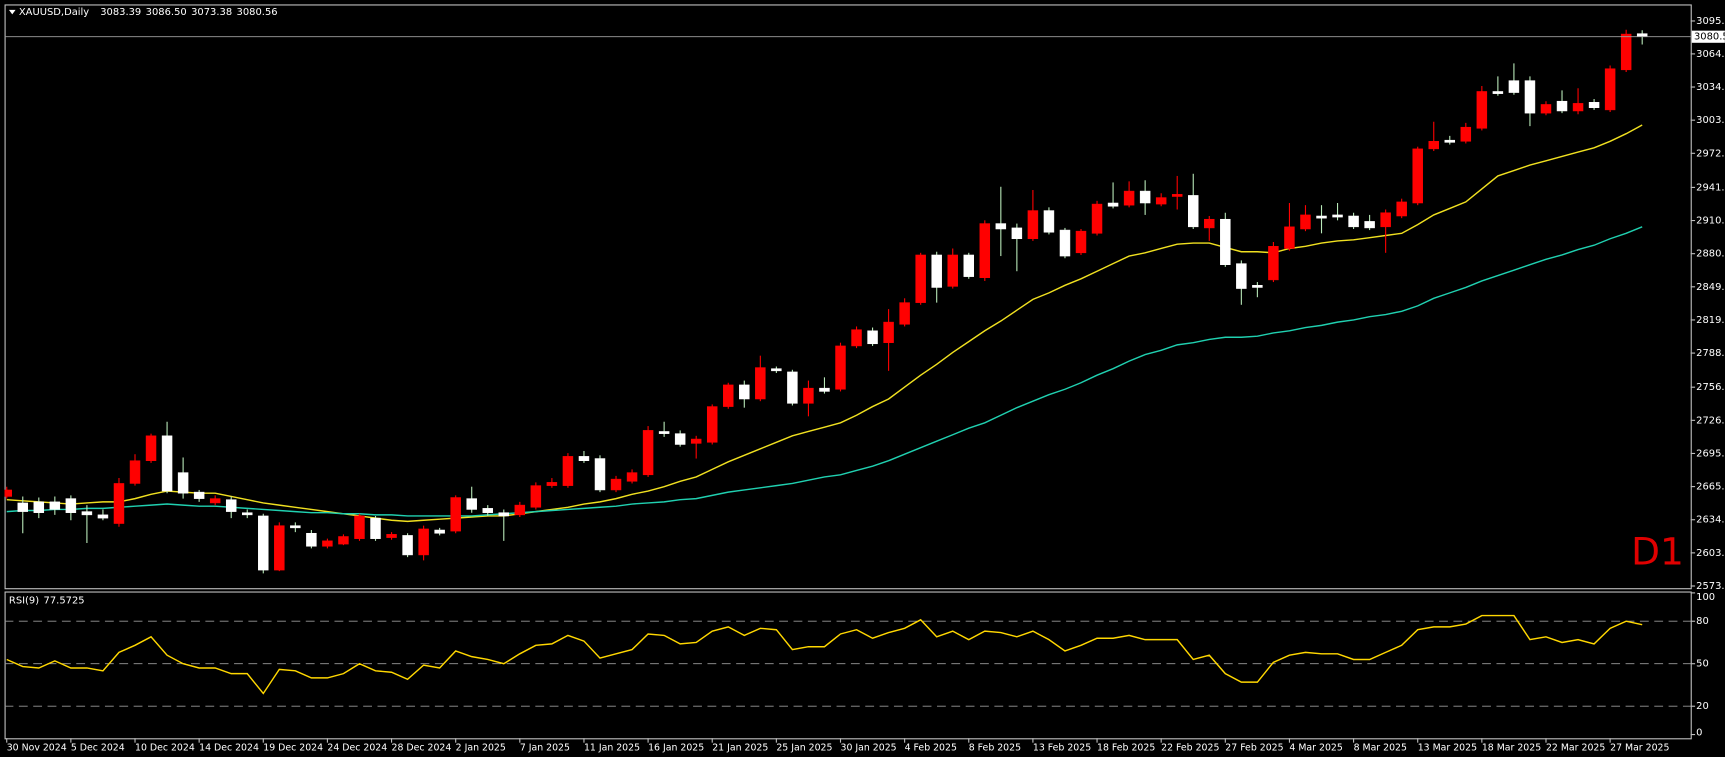  What do you see at coordinates (1710, 287) in the screenshot?
I see `y-tick-label: 2849.60` at bounding box center [1710, 287].